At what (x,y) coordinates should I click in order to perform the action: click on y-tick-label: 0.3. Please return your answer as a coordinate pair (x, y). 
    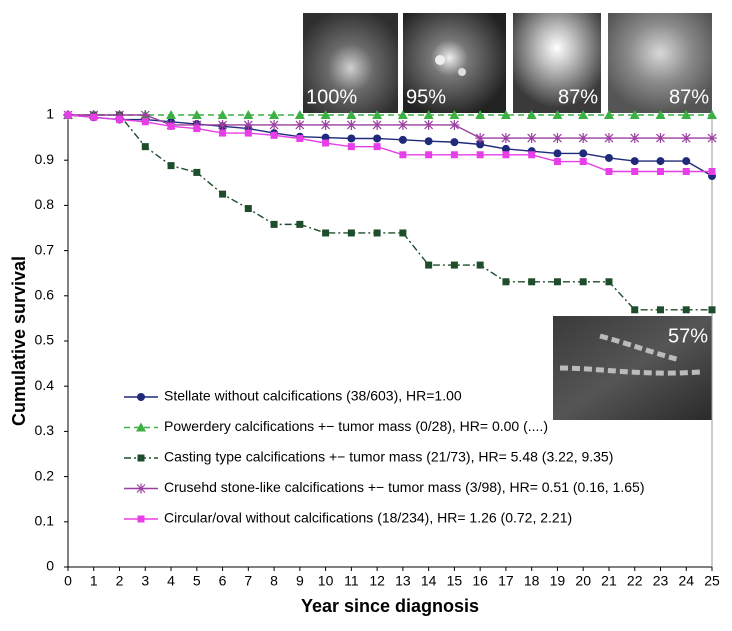
    Looking at the image, I should click on (45, 430).